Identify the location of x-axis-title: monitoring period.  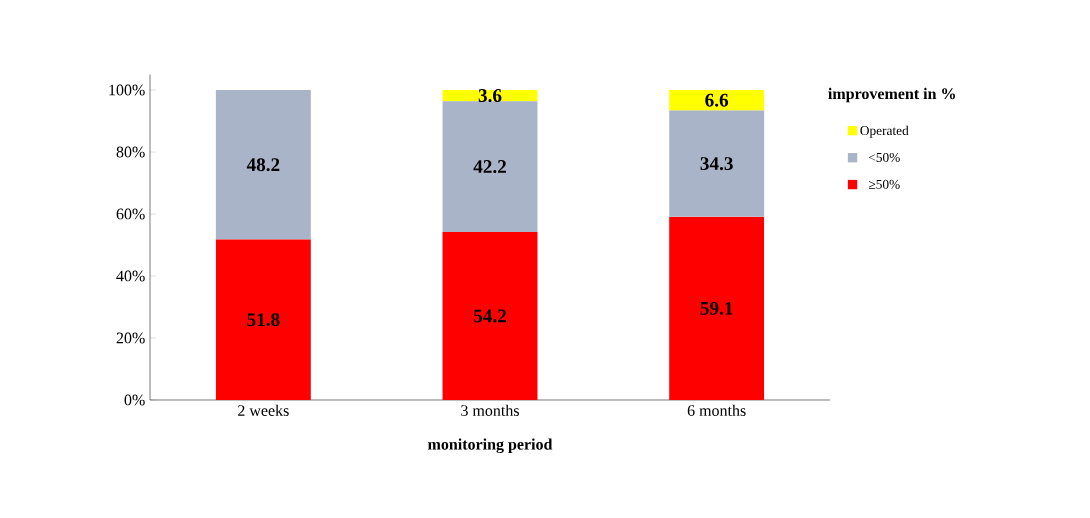
(490, 446).